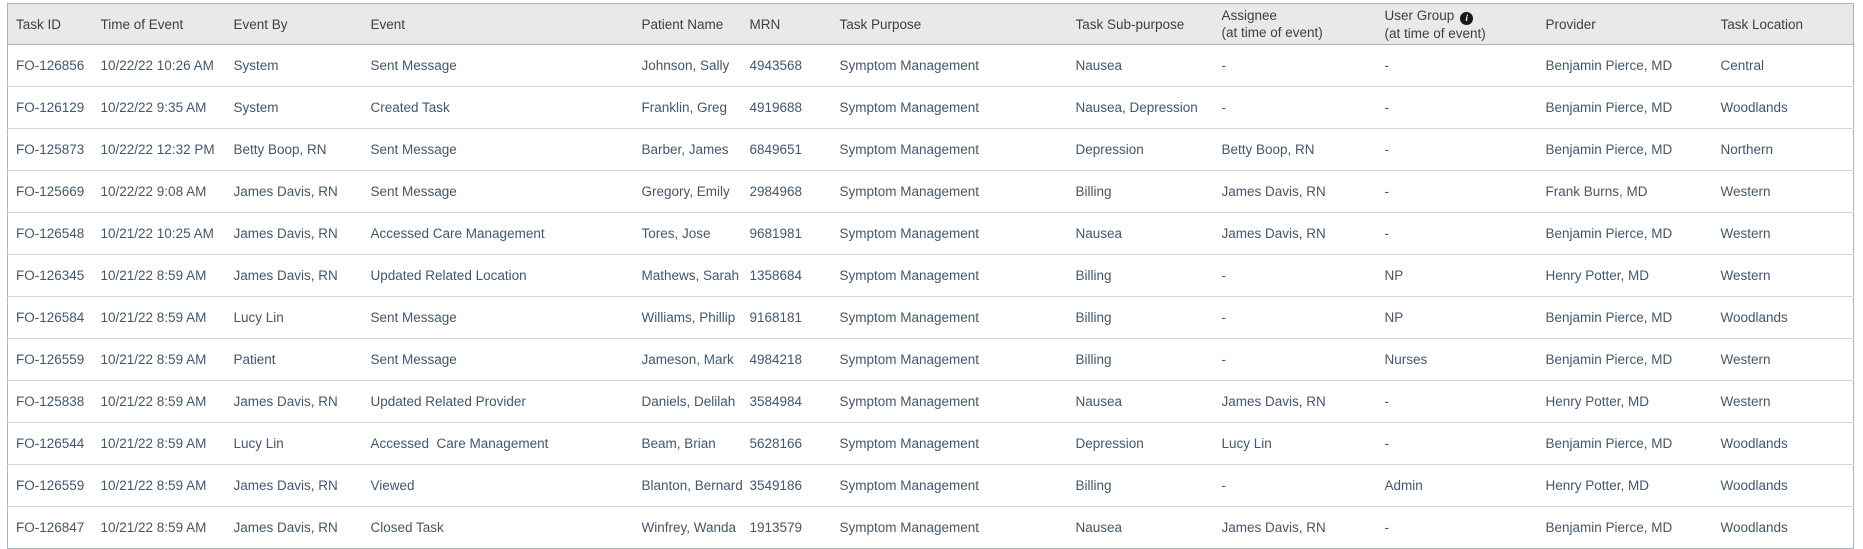 This screenshot has width=1863, height=549. Describe the element at coordinates (1457, 485) in the screenshot. I see `cell-user_group: Admin` at that location.